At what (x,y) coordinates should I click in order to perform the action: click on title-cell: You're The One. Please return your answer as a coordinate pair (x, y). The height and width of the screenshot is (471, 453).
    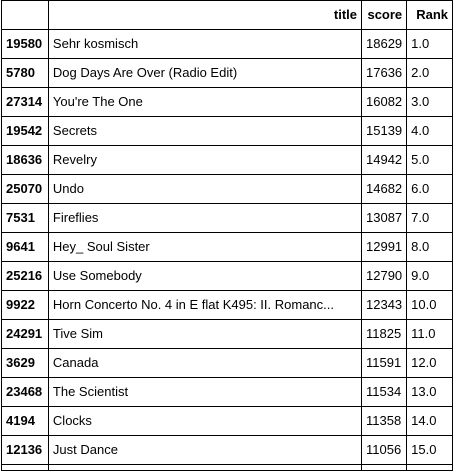
    Looking at the image, I should click on (205, 102).